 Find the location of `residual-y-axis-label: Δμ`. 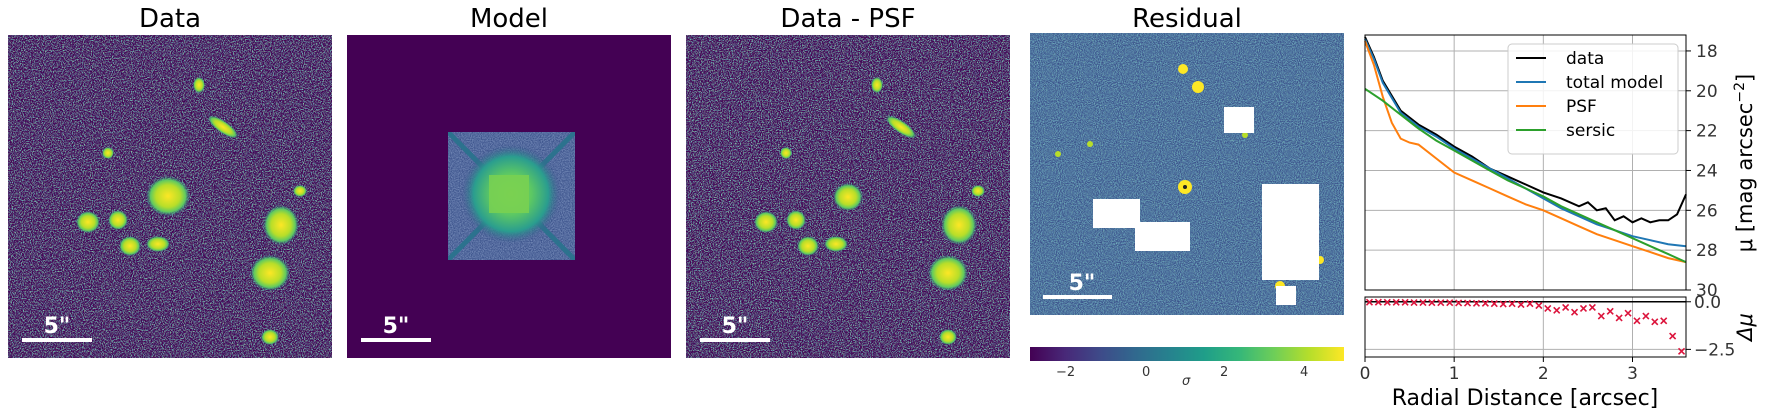

residual-y-axis-label: Δμ is located at coordinates (1745, 328).